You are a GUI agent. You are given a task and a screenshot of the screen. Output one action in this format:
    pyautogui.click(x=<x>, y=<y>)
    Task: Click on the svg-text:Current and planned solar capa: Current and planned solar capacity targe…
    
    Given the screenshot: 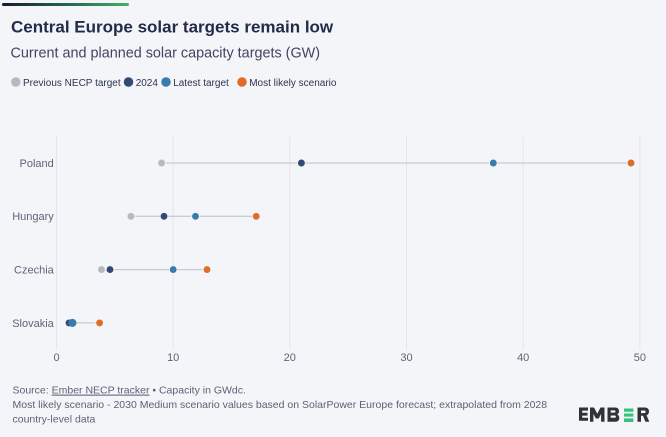 What is the action you would take?
    pyautogui.click(x=166, y=53)
    